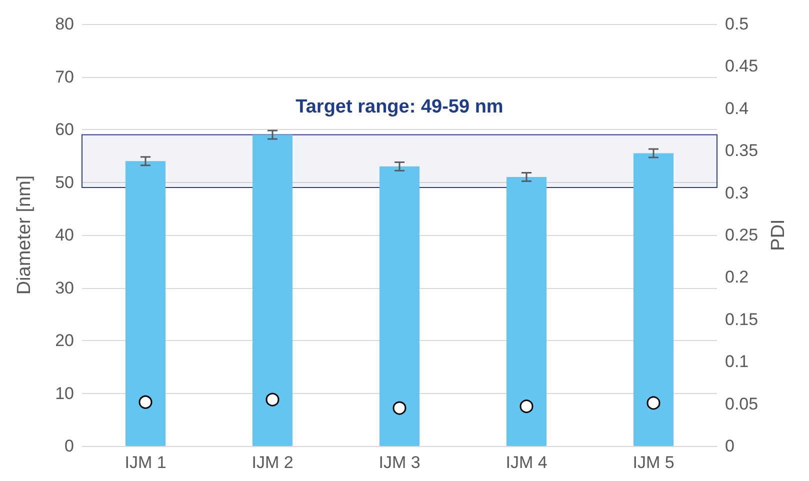 Image resolution: width=809 pixels, height=481 pixels. Describe the element at coordinates (24, 235) in the screenshot. I see `y-axis-title: Diameter [nm]` at that location.